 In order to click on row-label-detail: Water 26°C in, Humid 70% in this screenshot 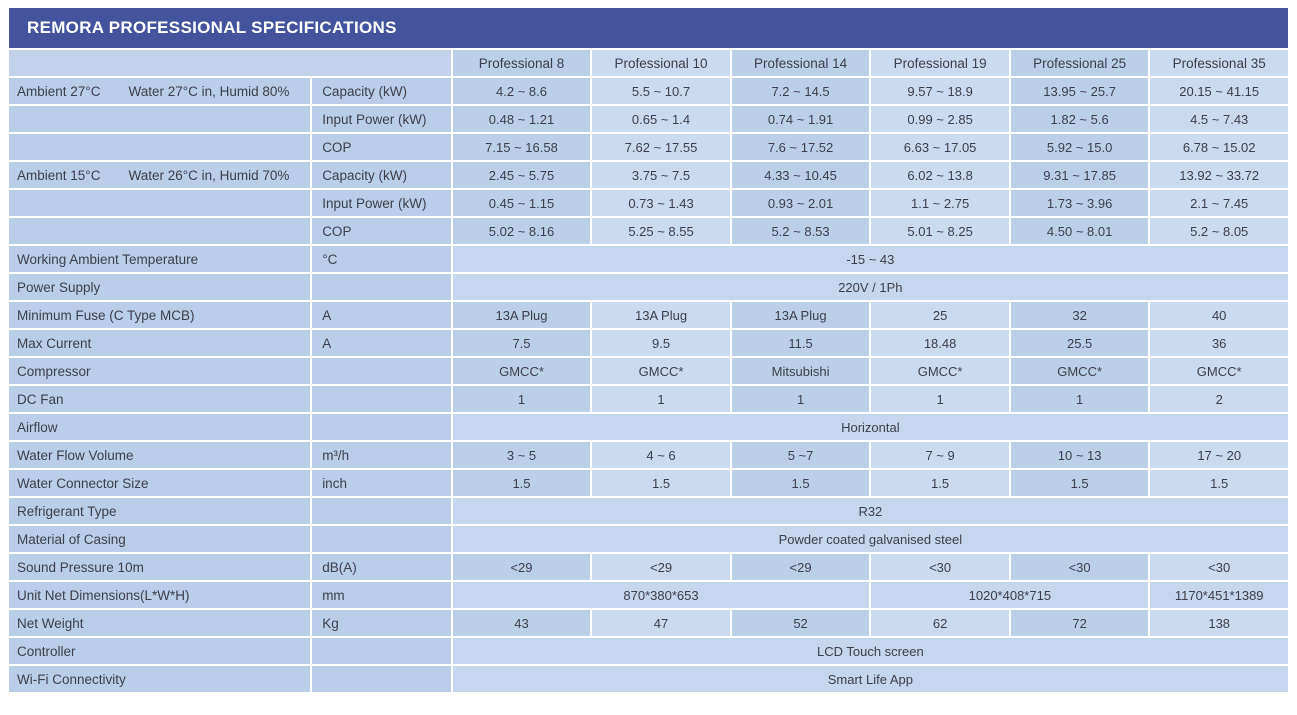, I will do `click(209, 175)`.